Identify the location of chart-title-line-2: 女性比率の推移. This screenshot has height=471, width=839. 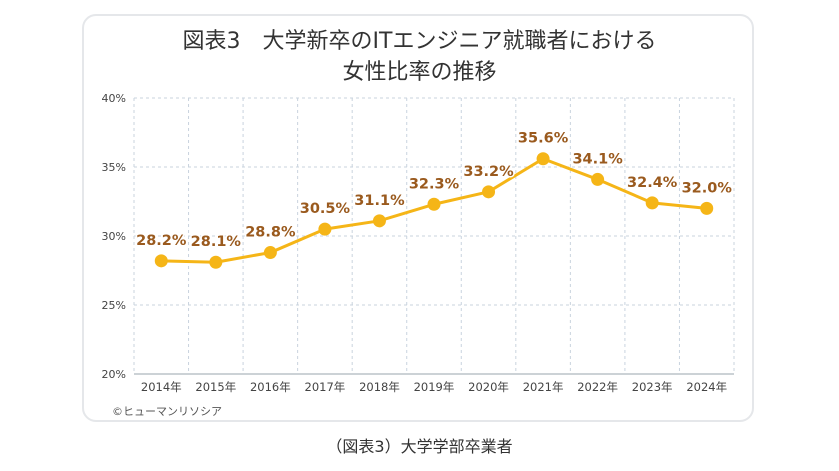
(419, 72).